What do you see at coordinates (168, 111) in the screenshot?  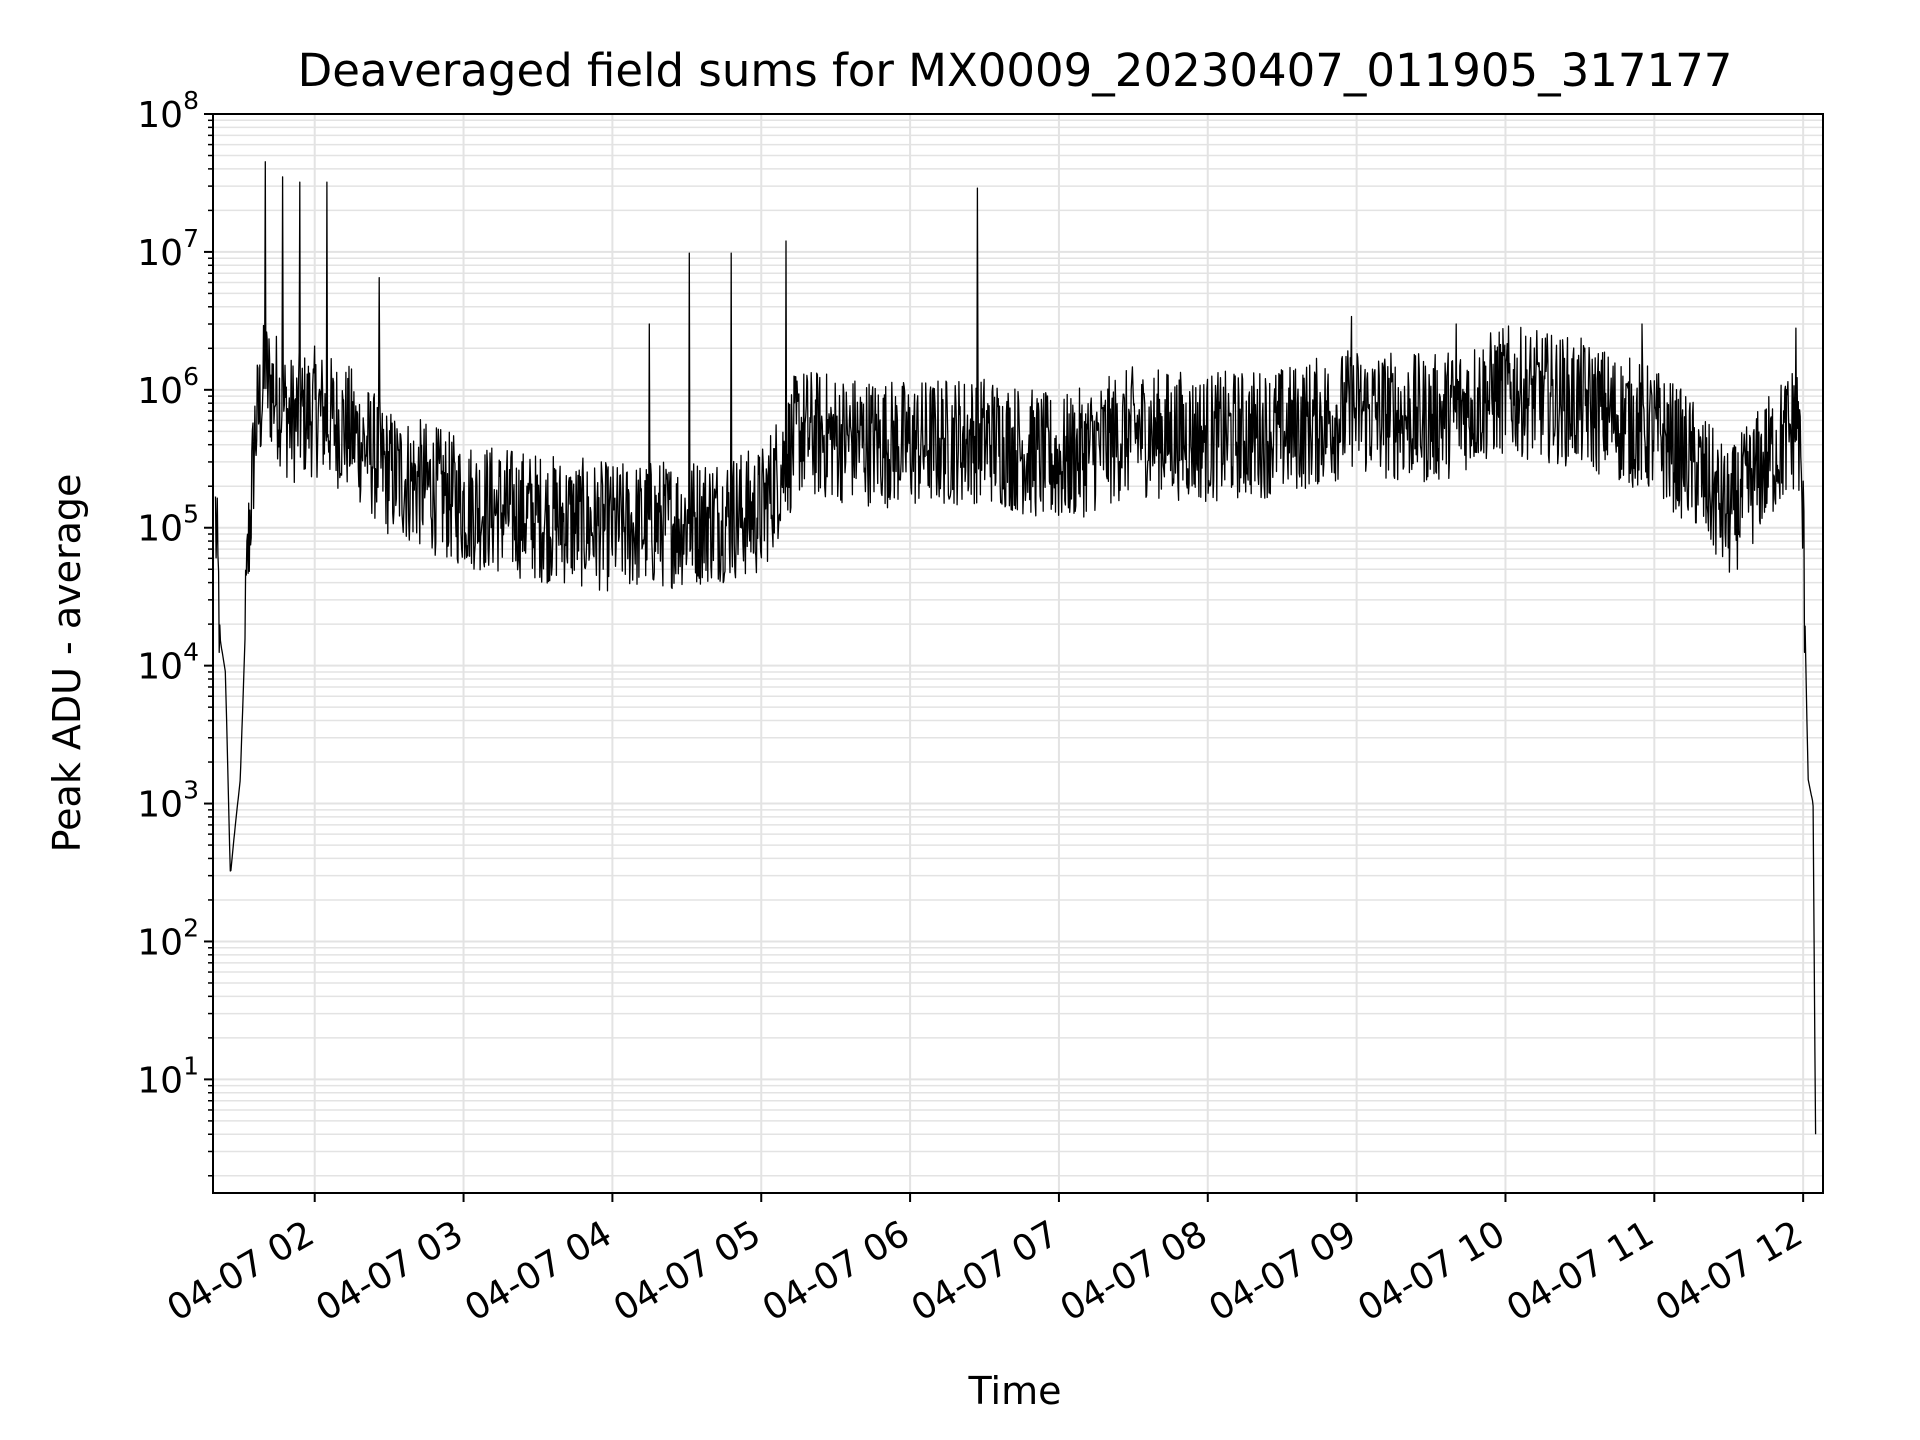 I see `y-tick-label: 10⁸` at bounding box center [168, 111].